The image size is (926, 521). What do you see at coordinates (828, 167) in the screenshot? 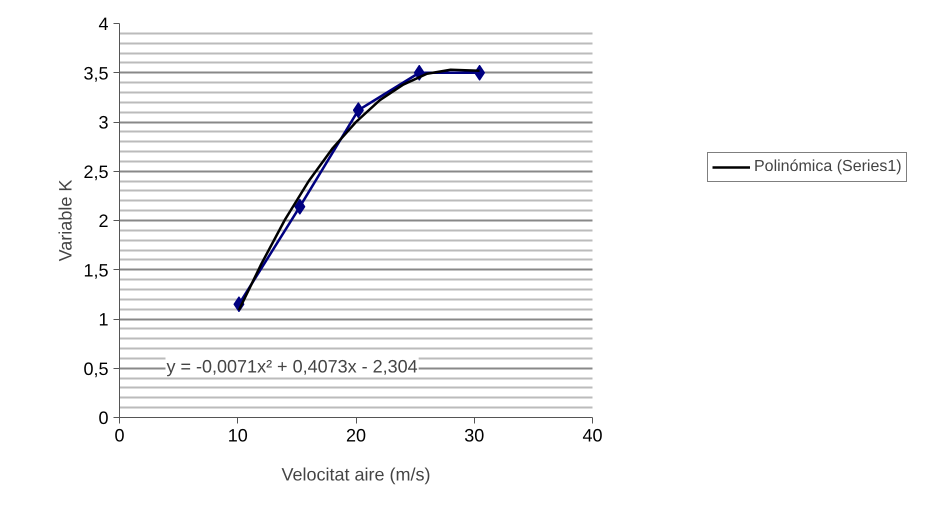
I see `legend-label: Polinómica (Series1)` at bounding box center [828, 167].